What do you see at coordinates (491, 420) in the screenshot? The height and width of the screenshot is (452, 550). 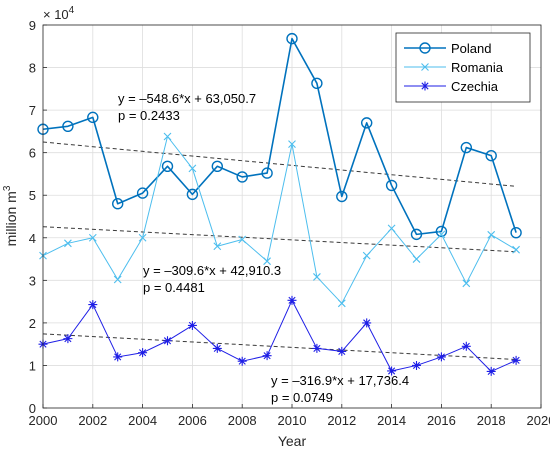 I see `x-tick-label: 2018` at bounding box center [491, 420].